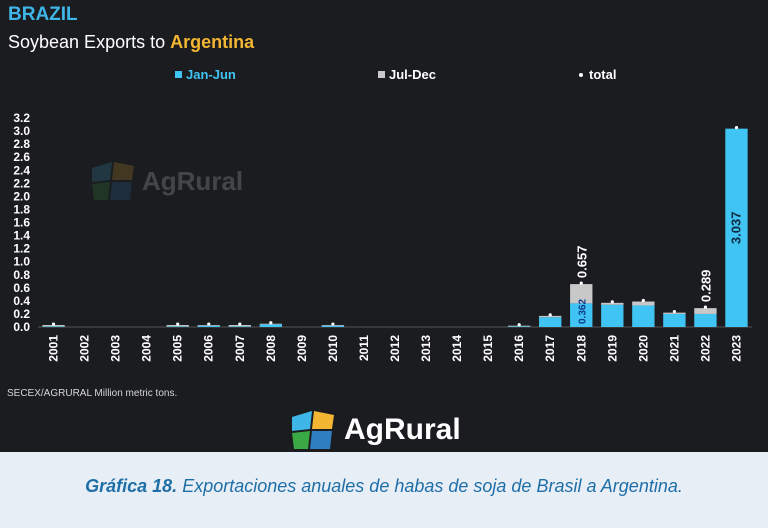 The height and width of the screenshot is (528, 768). Describe the element at coordinates (21, 157) in the screenshot. I see `y-tick-label: 2.6` at that location.